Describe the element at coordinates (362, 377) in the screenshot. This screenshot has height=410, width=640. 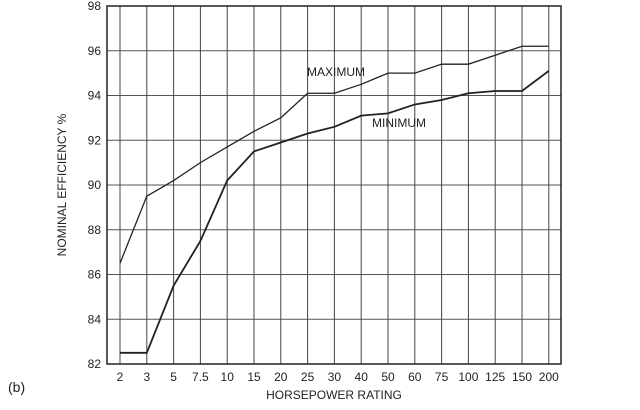
I see `x-tick-label: 40` at that location.